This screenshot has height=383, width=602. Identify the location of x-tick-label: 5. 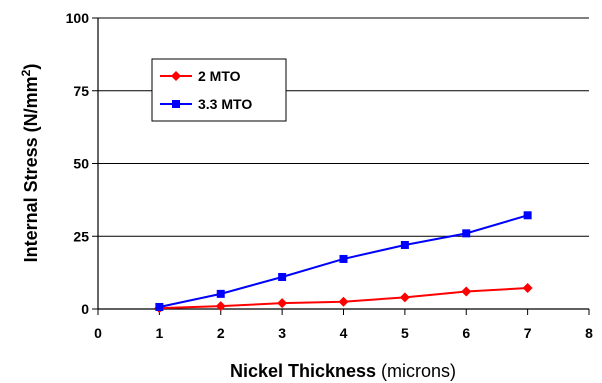
(405, 333).